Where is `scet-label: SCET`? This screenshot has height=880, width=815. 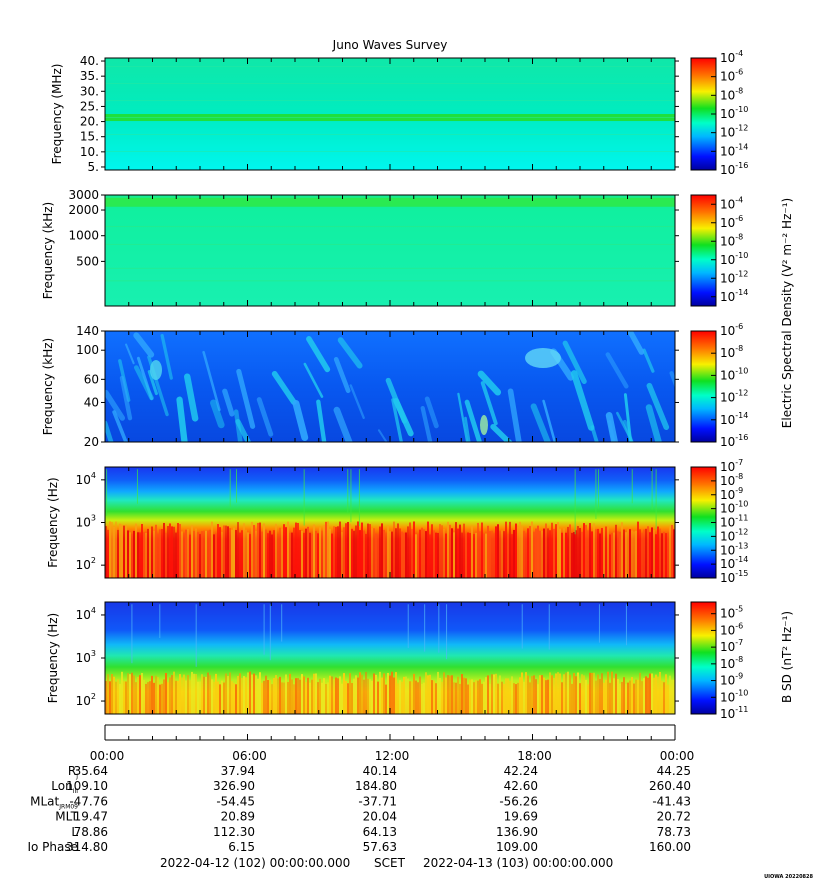 scet-label: SCET is located at coordinates (390, 863).